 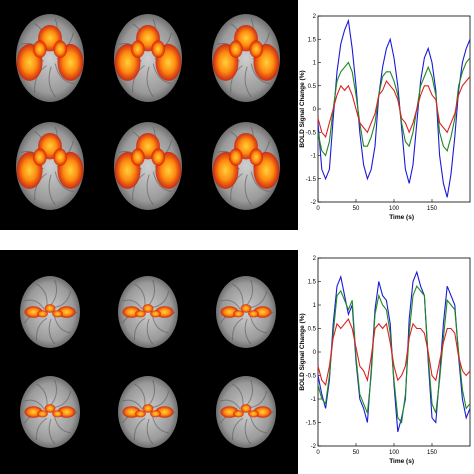 What do you see at coordinates (312, 330) in the screenshot?
I see `y-tick-label: 0.5` at bounding box center [312, 330].